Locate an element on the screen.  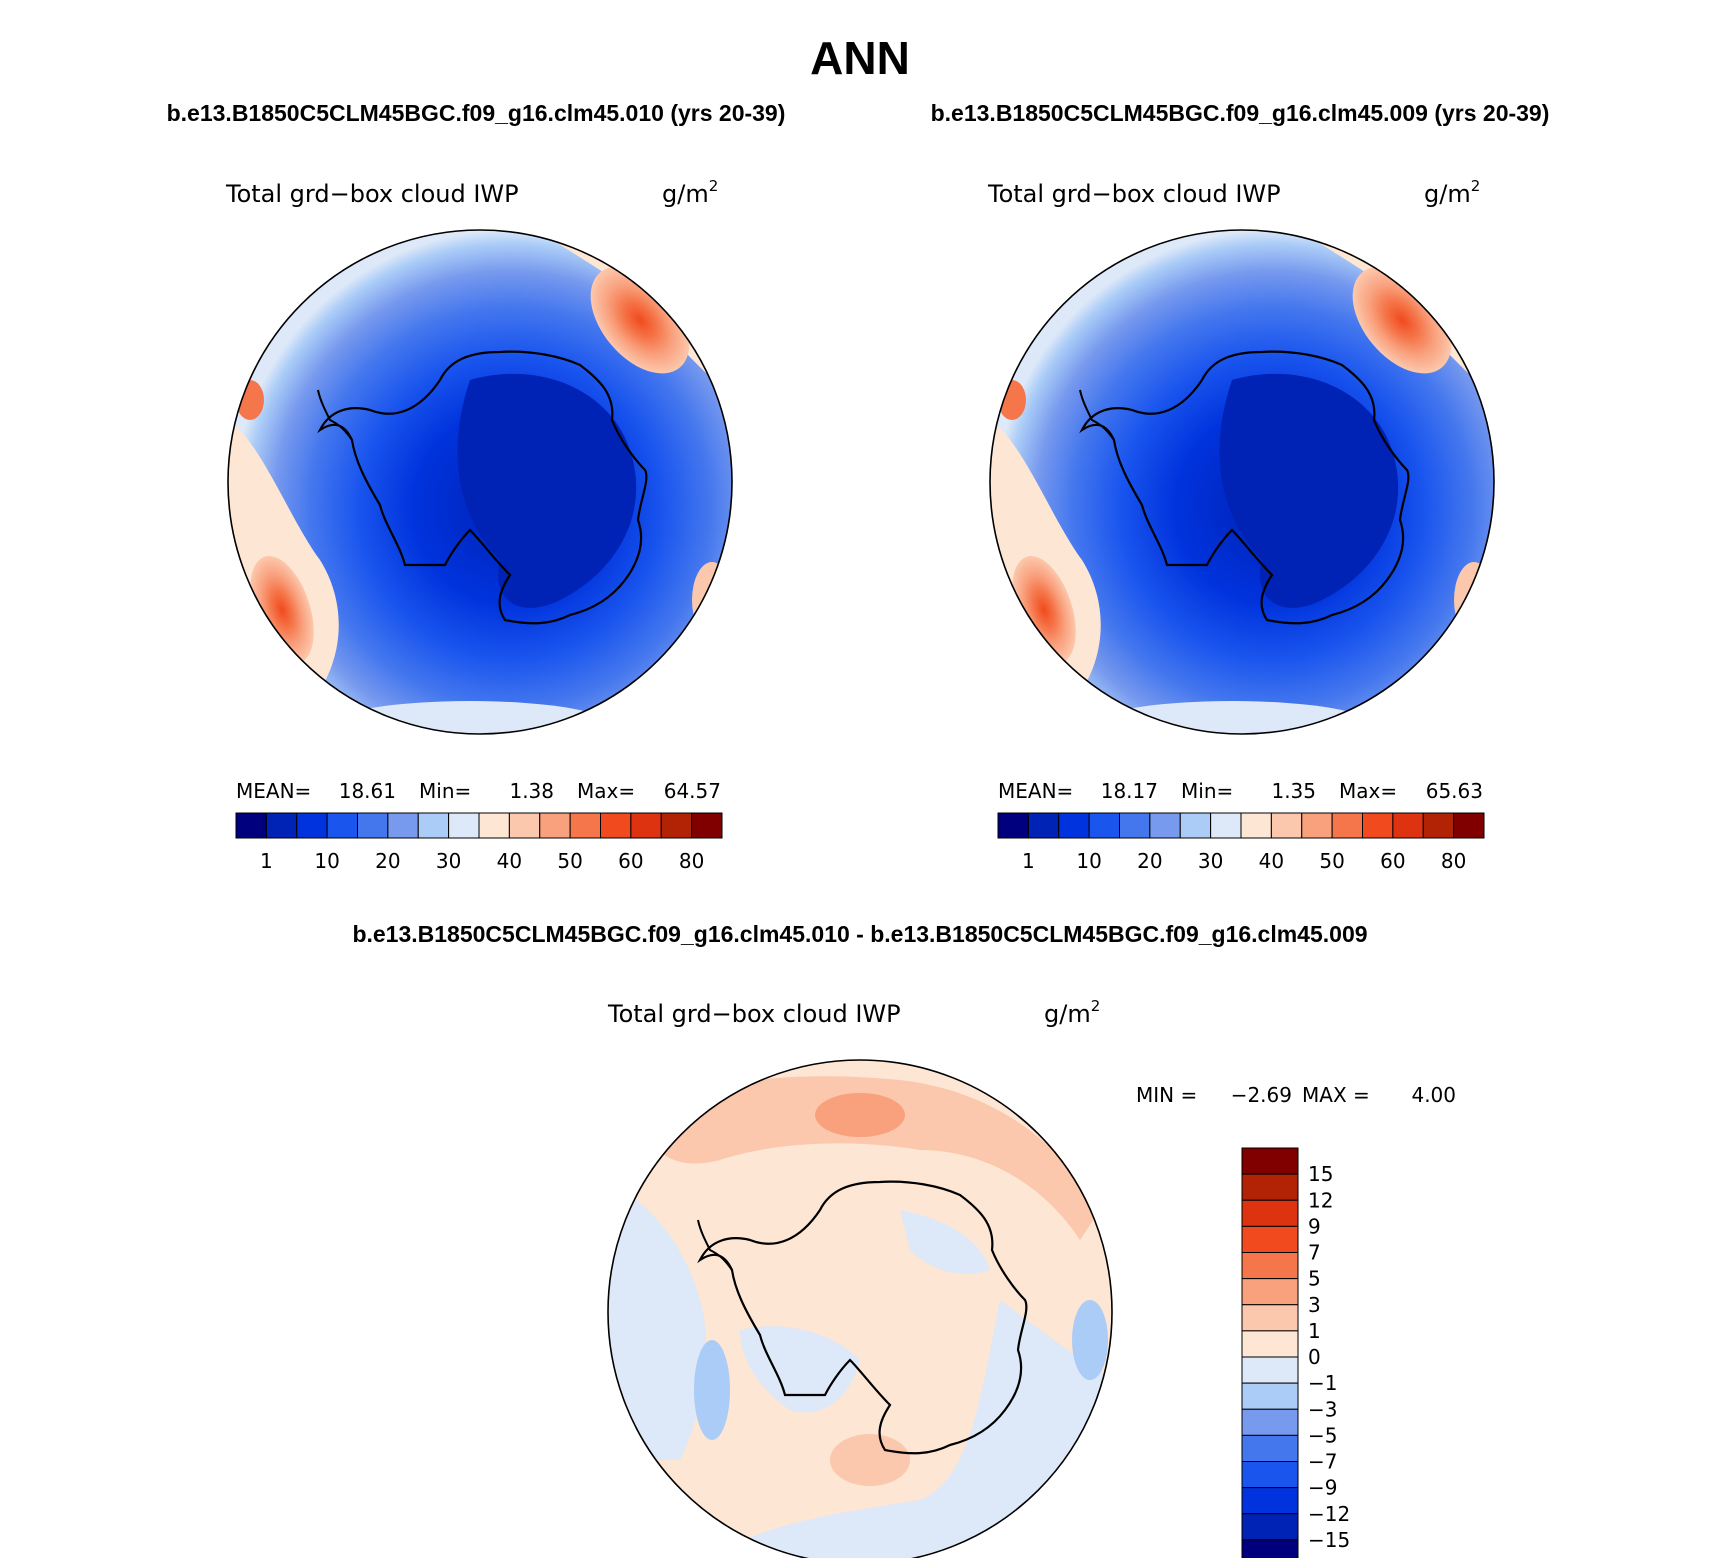
figure-title: ANN is located at coordinates (860, 58).